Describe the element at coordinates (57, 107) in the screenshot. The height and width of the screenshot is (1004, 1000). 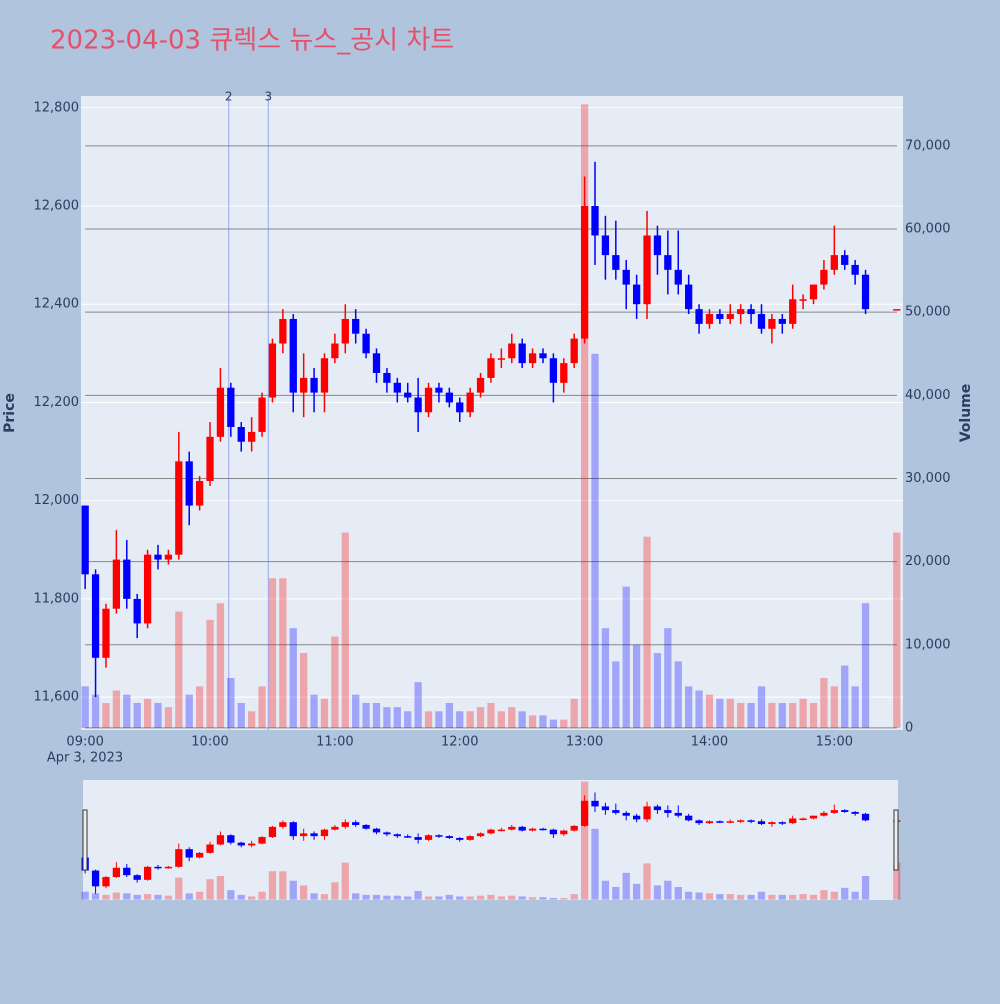
I see `y-tick-label: 12,800` at that location.